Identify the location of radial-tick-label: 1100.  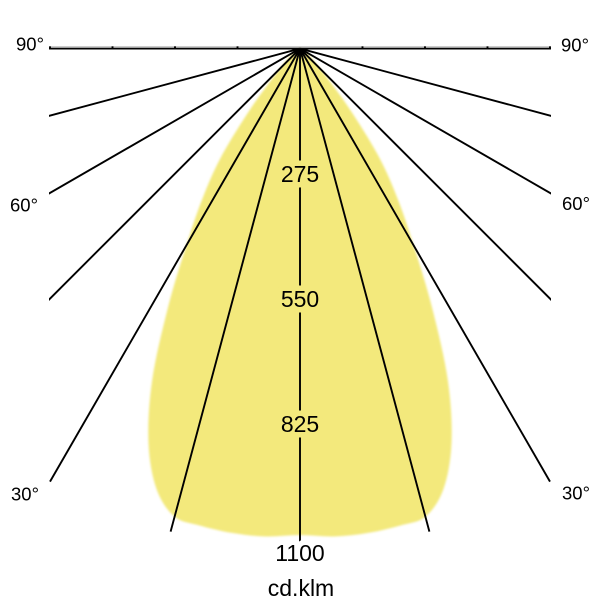
(299, 553).